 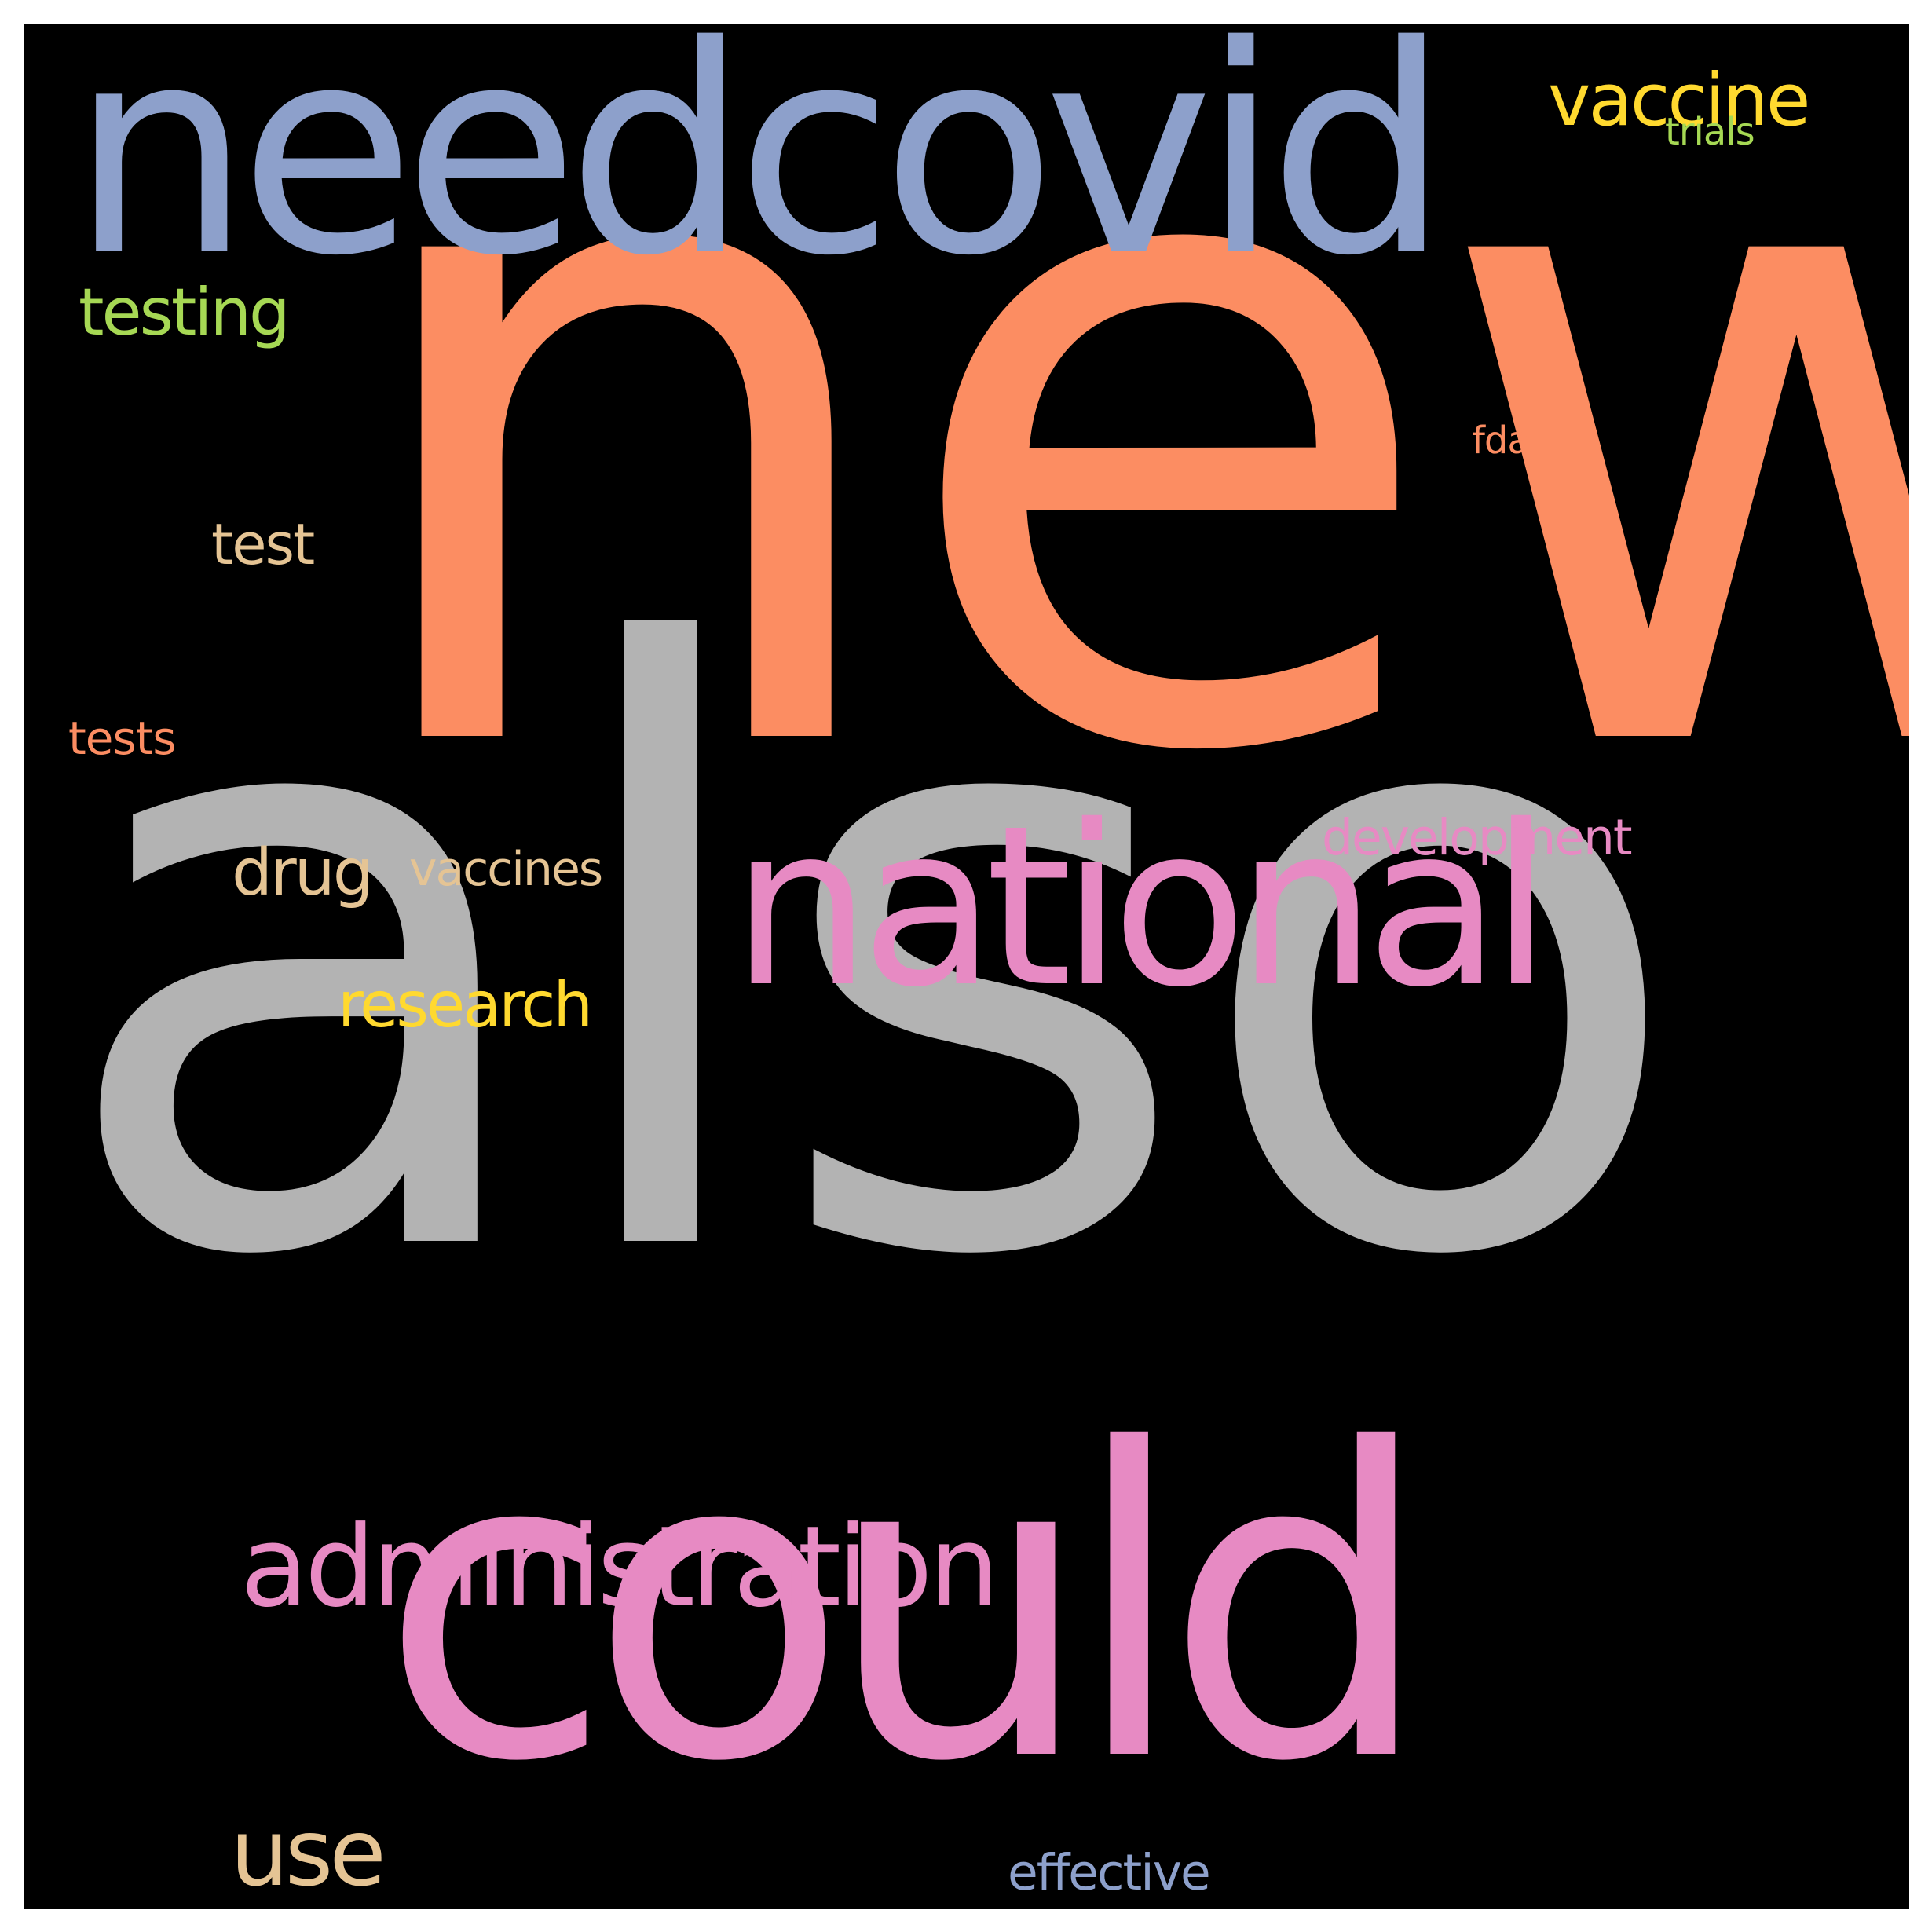 I want to click on word-vaccines: vaccines, so click(x=506, y=869).